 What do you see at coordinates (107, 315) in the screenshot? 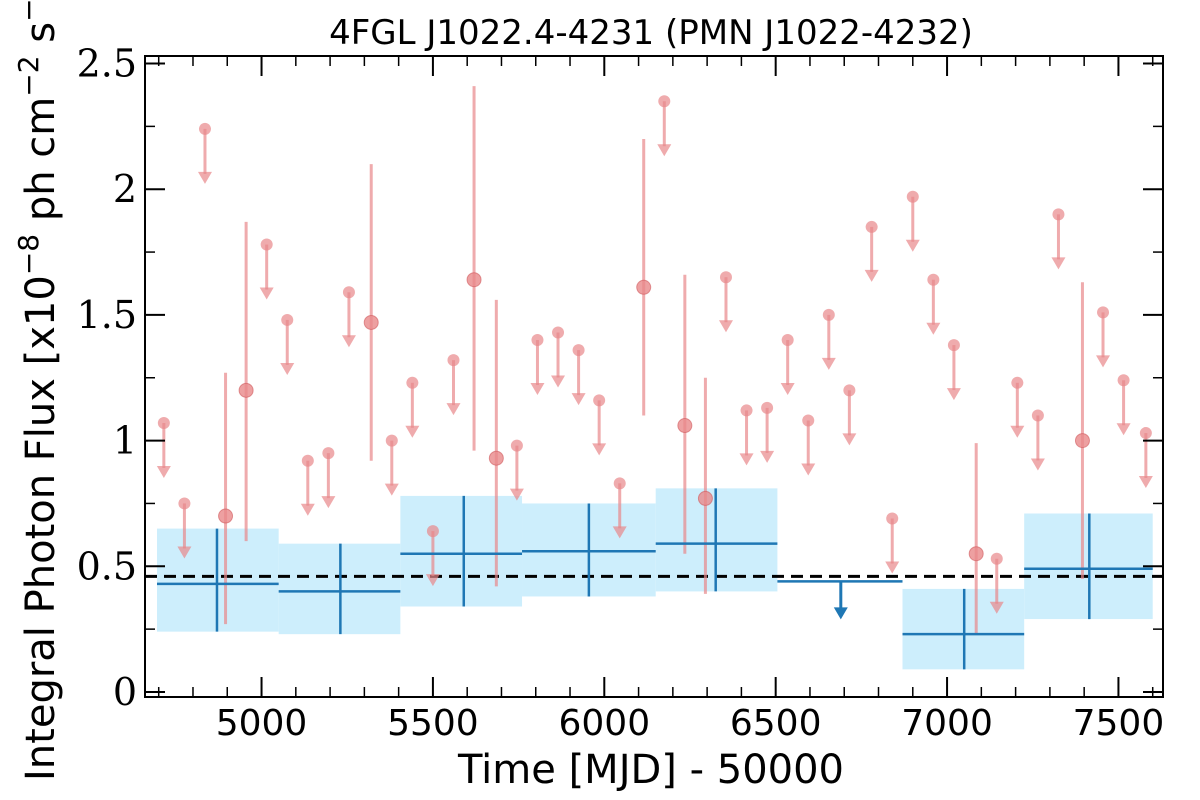
I see `y-tick-label: 1.5` at bounding box center [107, 315].